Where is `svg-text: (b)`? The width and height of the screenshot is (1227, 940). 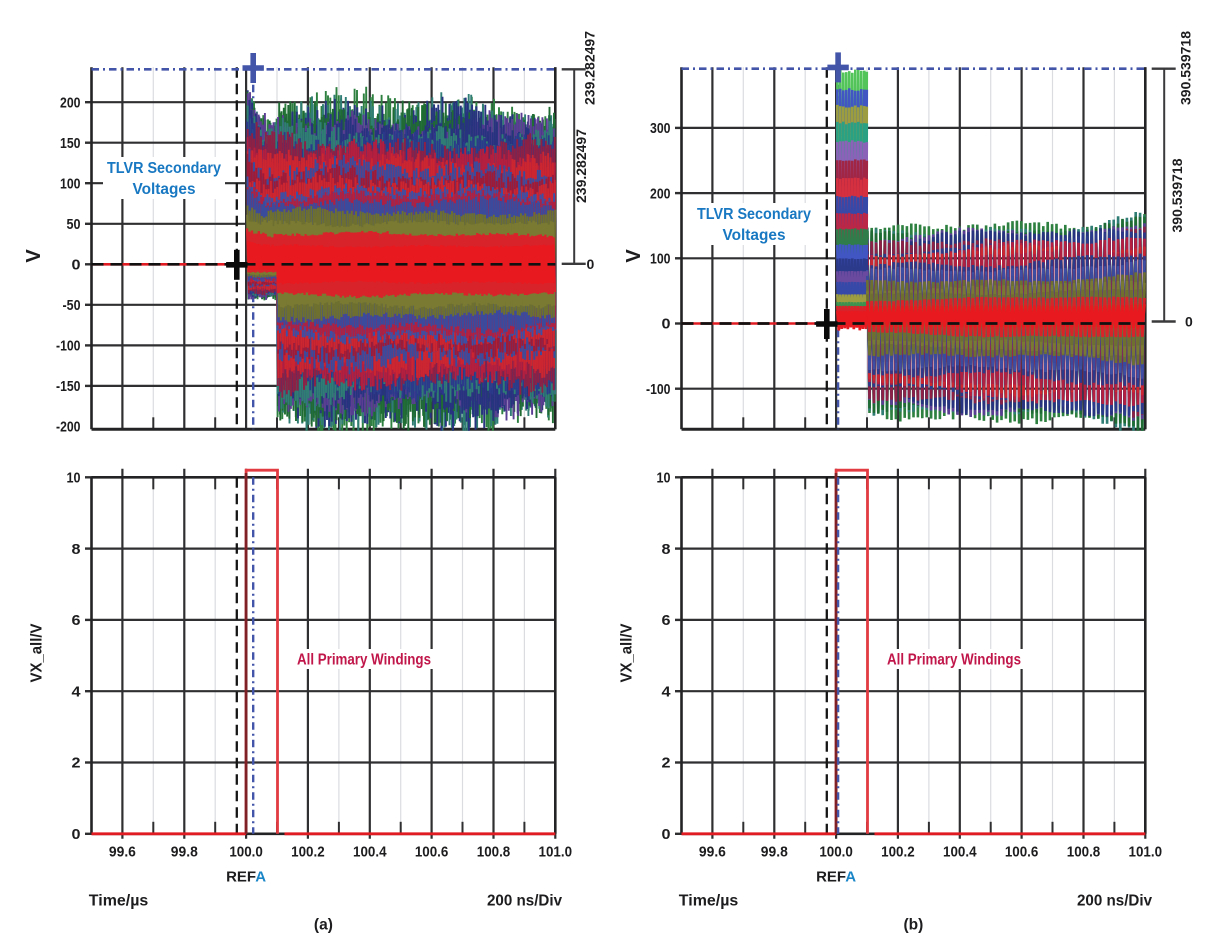
svg-text: (b) is located at coordinates (914, 925).